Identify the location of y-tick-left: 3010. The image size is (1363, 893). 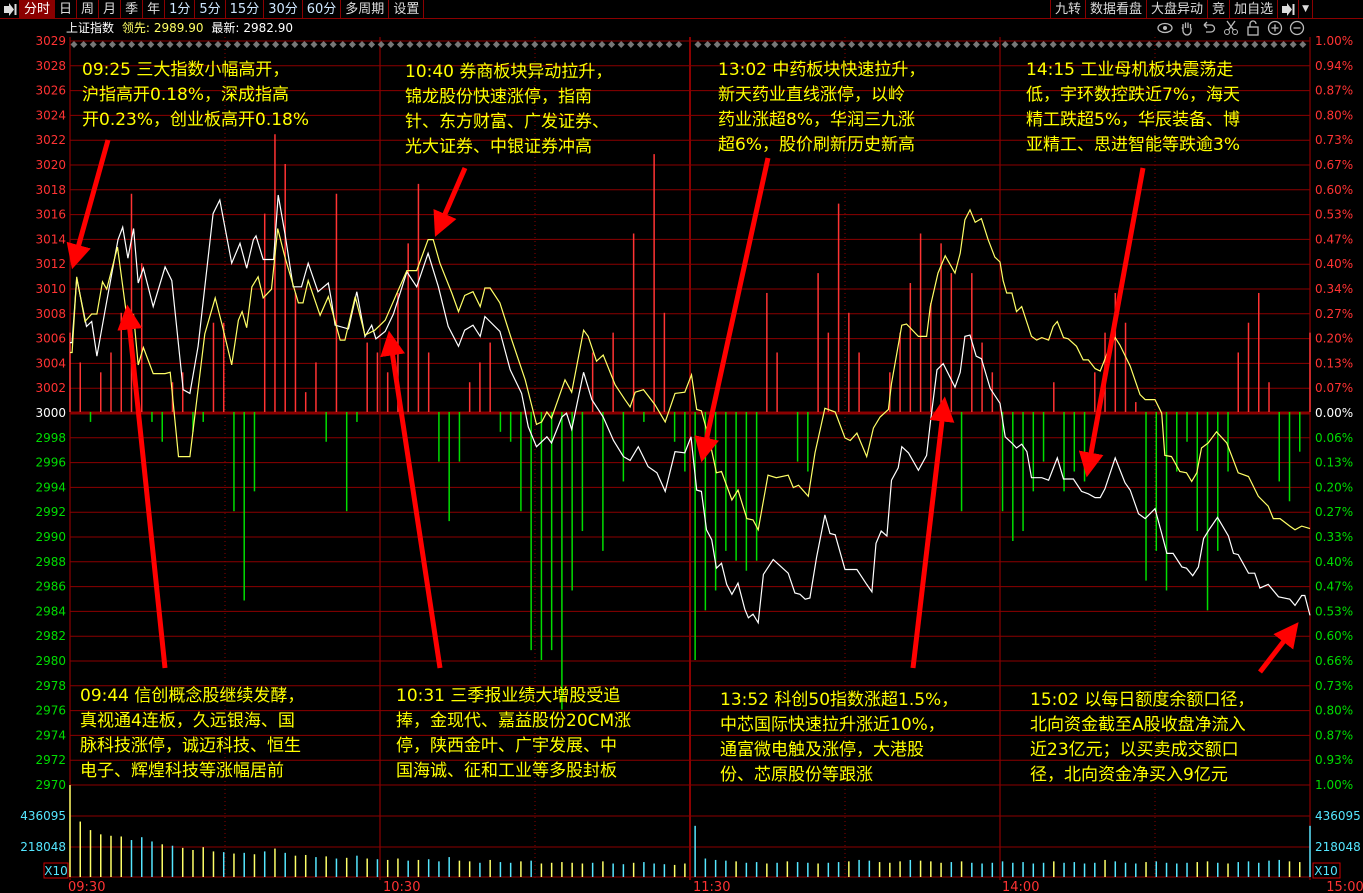
(50, 289).